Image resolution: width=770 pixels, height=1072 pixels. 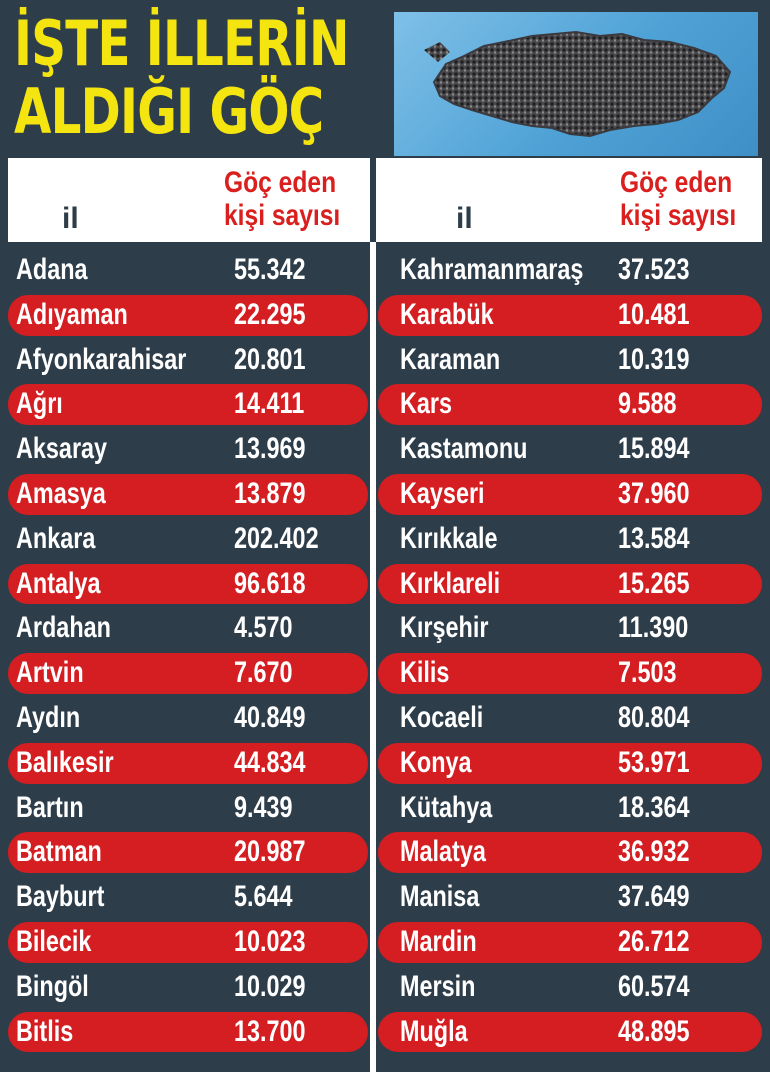 I want to click on table-row: Balıkesir 44.834, so click(x=188, y=763).